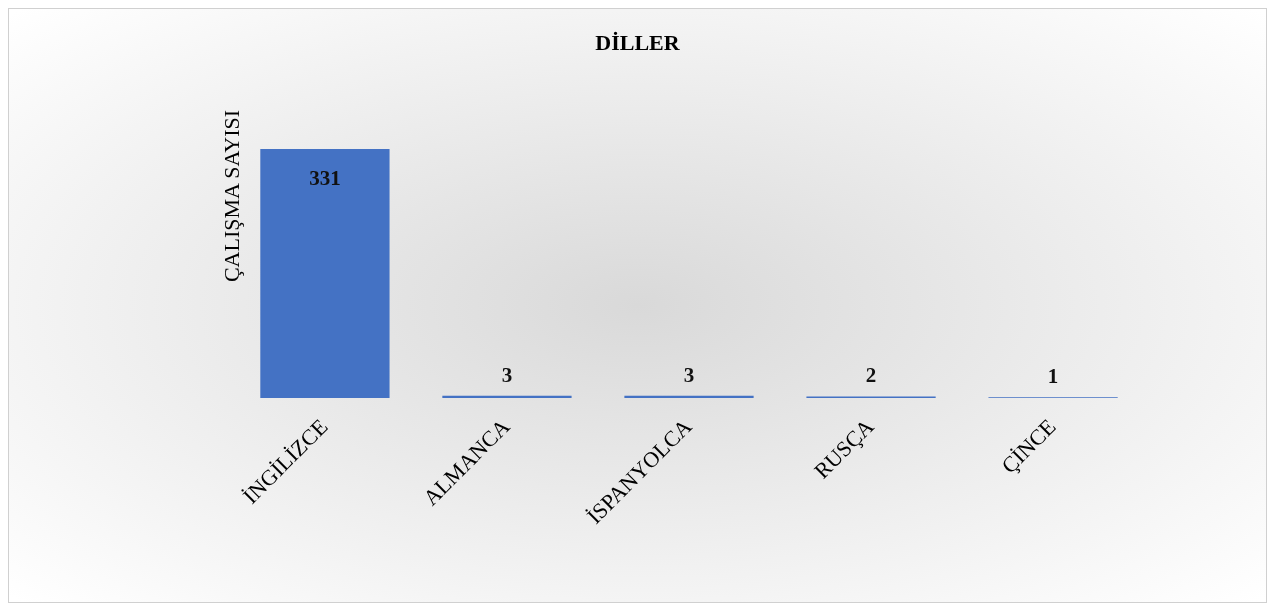 The height and width of the screenshot is (611, 1275). I want to click on data-label: 1, so click(1053, 376).